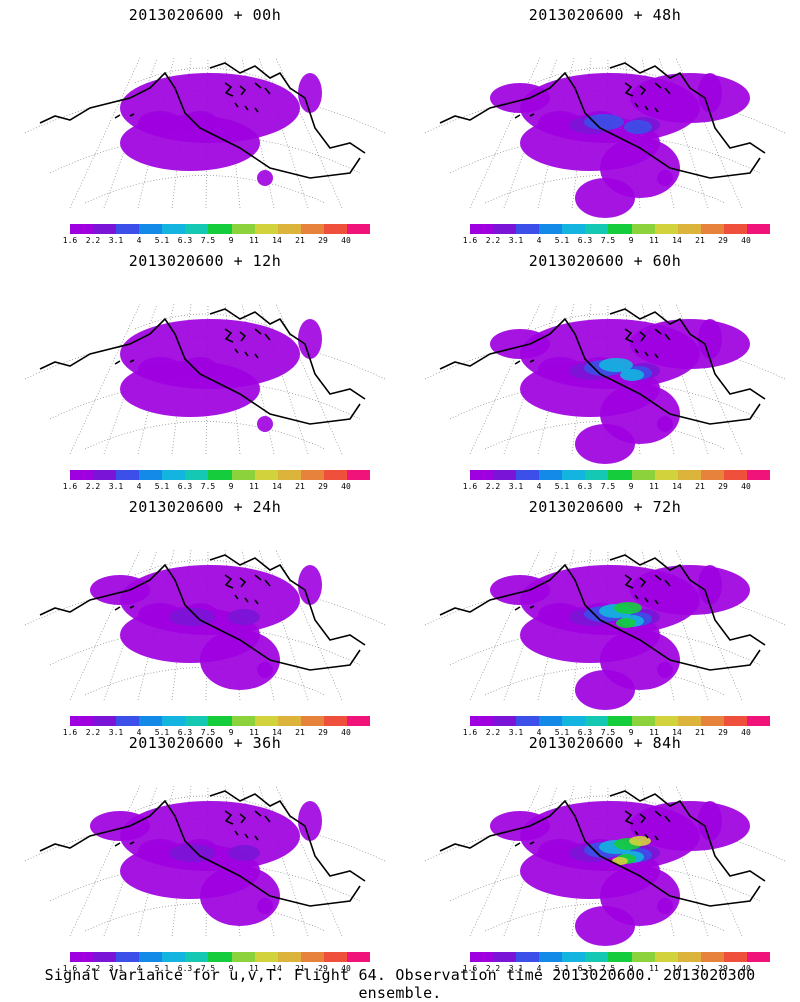 This screenshot has height=1002, width=800. Describe the element at coordinates (605, 15) in the screenshot. I see `panel-title: 2013020600 + 48h` at that location.